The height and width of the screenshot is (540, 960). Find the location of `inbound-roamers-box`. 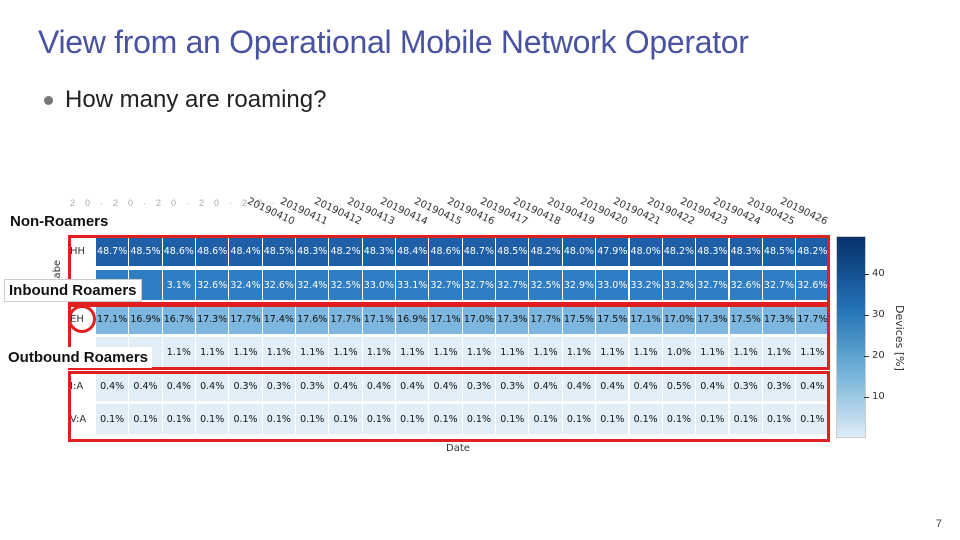

inbound-roamers-box is located at coordinates (449, 337).